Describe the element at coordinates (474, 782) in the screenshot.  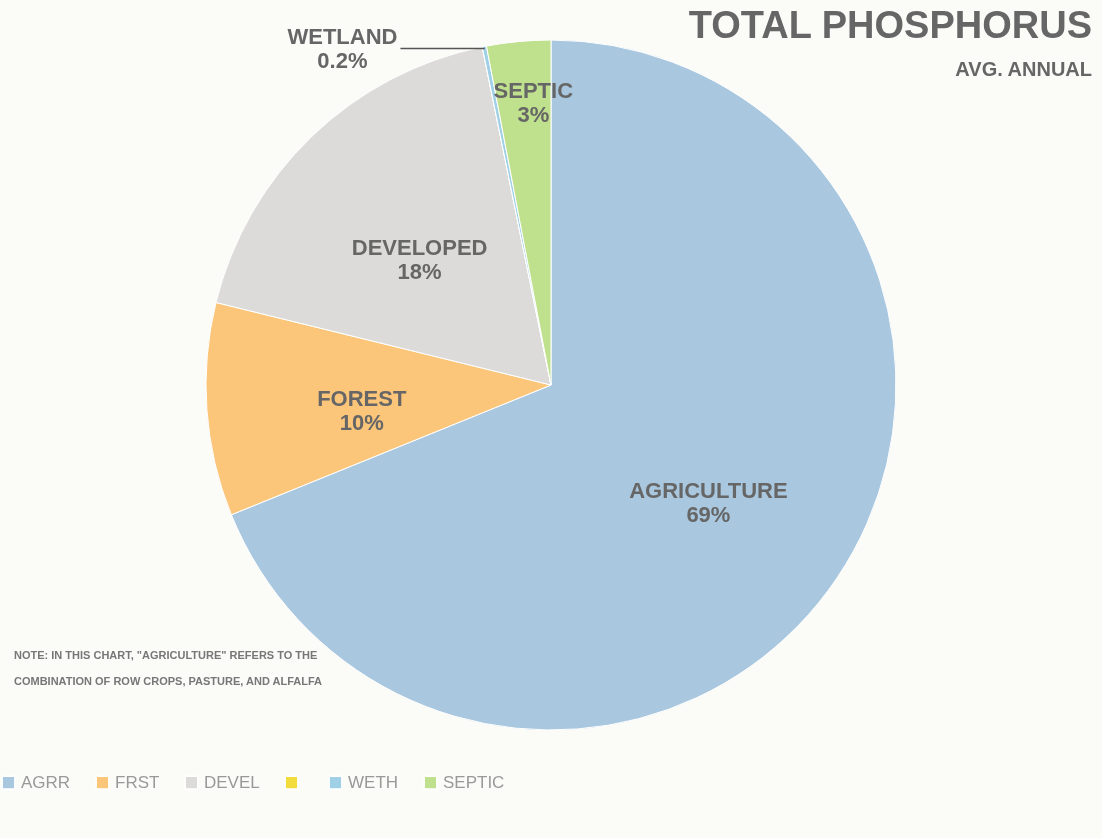
I see `legend-label: SEPTIC` at that location.